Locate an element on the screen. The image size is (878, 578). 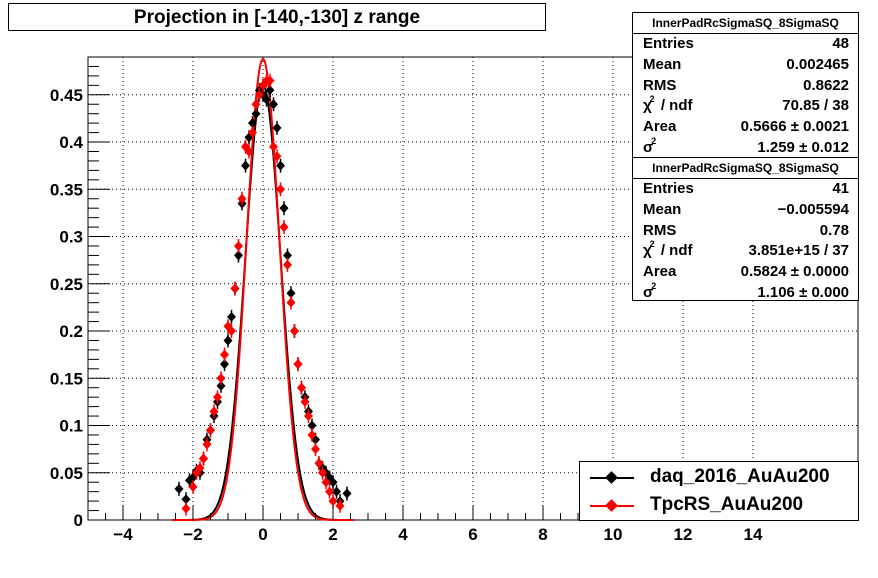
stats-value: 1.259 ± 0.012 is located at coordinates (803, 147).